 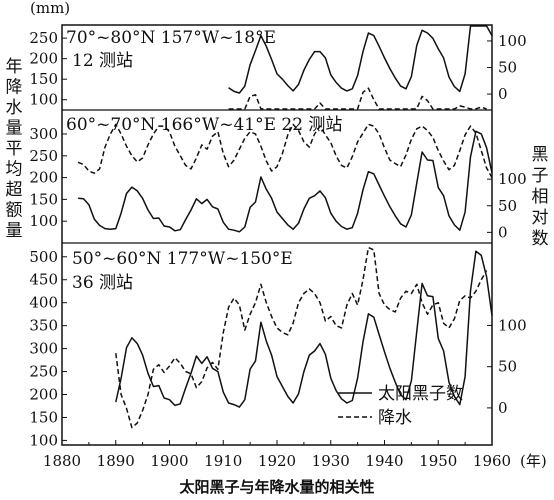 What do you see at coordinates (102, 61) in the screenshot?
I see `panel-1-subtitle: 12 测站` at bounding box center [102, 61].